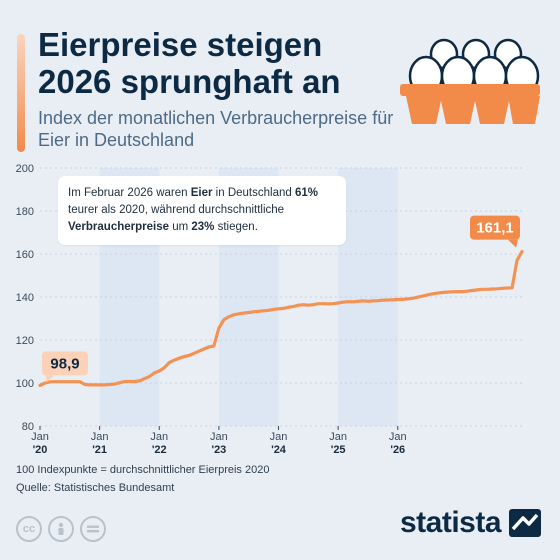 The image size is (560, 560). Describe the element at coordinates (470, 81) in the screenshot. I see `egg-carton-icon` at that location.